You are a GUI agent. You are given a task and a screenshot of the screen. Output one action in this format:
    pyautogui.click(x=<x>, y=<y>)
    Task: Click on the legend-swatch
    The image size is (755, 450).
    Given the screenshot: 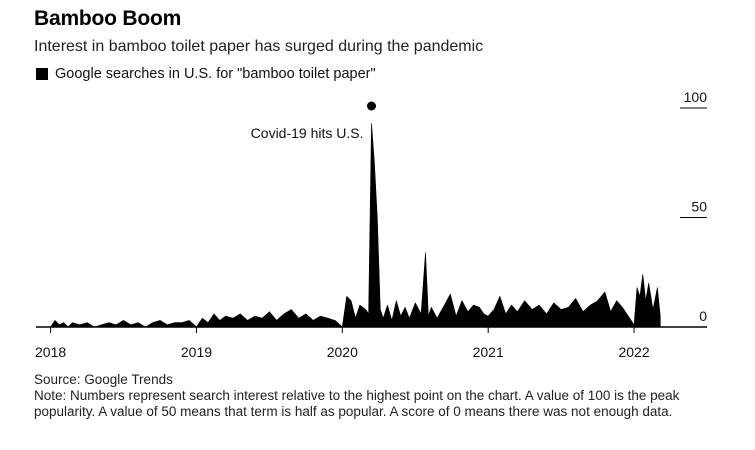 What is the action you would take?
    pyautogui.click(x=42, y=74)
    